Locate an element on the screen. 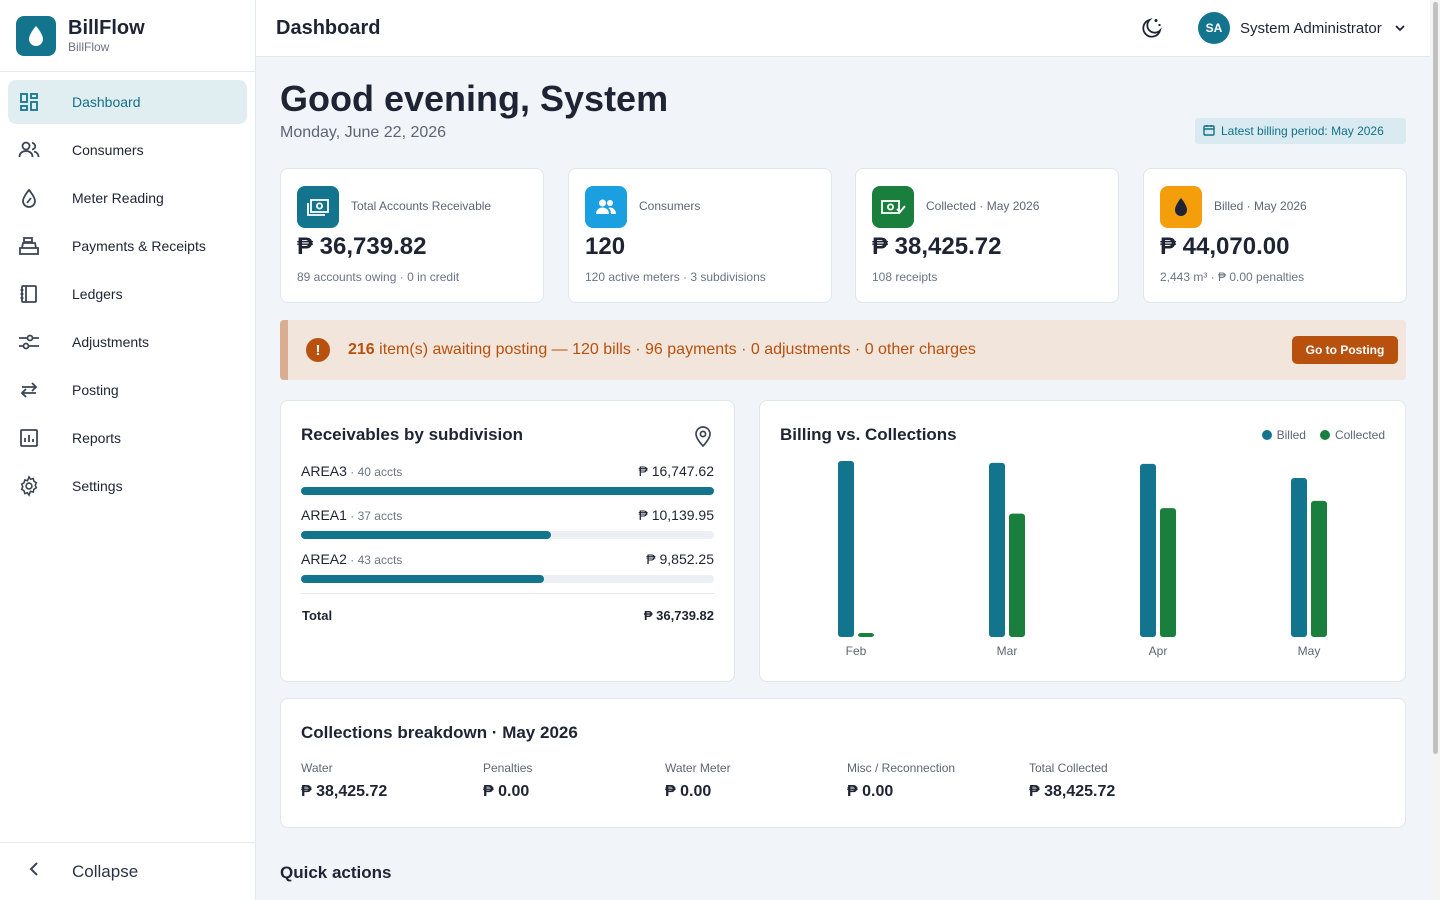 The height and width of the screenshot is (900, 1440). brand: BillFlow BillFlow is located at coordinates (127, 36).